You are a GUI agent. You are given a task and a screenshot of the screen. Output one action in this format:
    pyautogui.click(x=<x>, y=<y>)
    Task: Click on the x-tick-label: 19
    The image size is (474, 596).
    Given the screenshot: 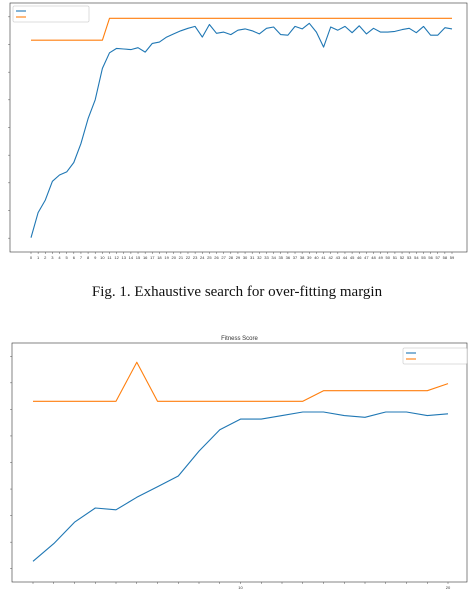 What is the action you would take?
    pyautogui.click(x=166, y=257)
    